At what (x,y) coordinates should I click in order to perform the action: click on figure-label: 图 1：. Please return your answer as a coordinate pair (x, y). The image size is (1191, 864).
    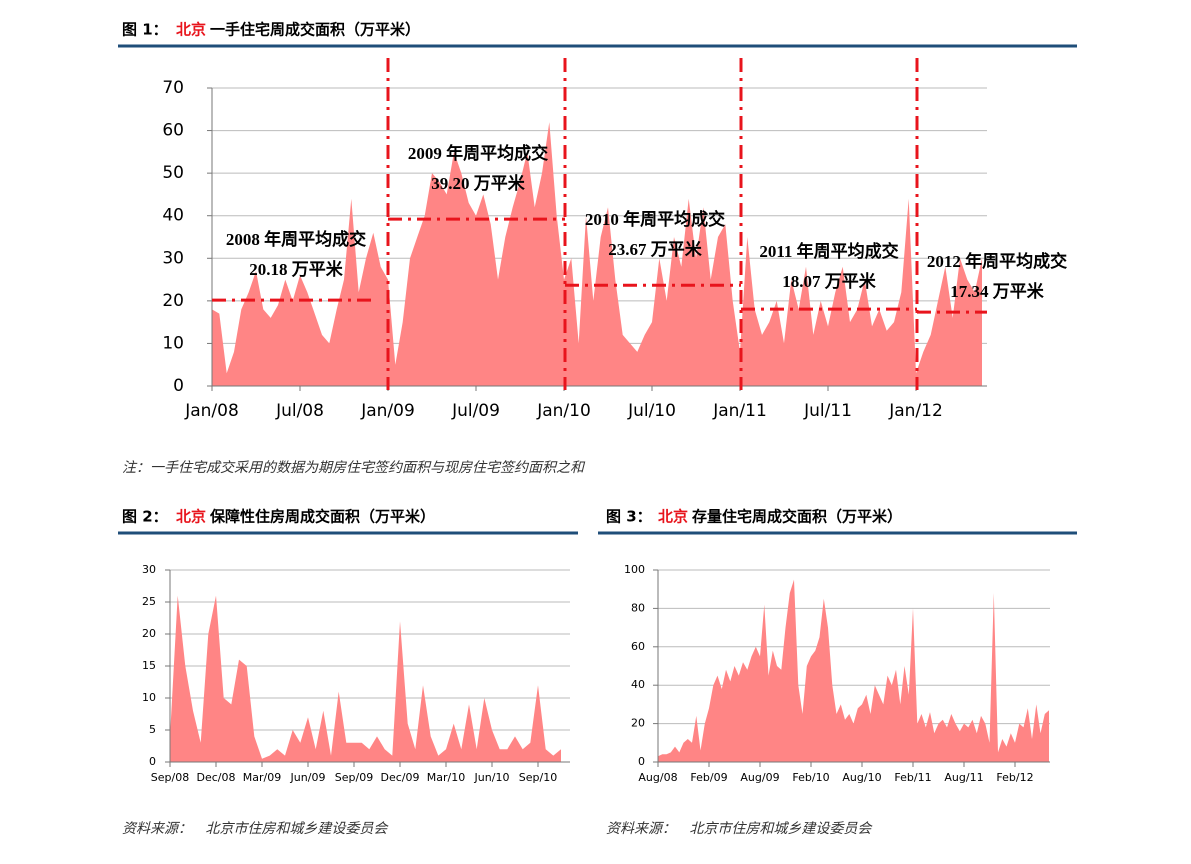
    Looking at the image, I should click on (145, 30).